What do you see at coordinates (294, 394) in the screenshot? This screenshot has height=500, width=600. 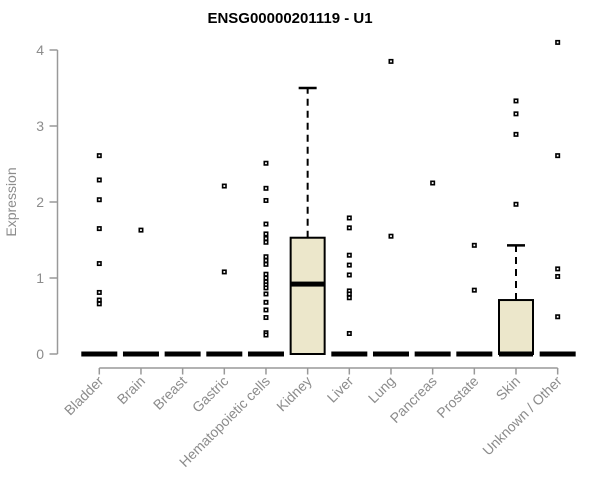 I see `x-tick-label-kidney: Kidney` at bounding box center [294, 394].